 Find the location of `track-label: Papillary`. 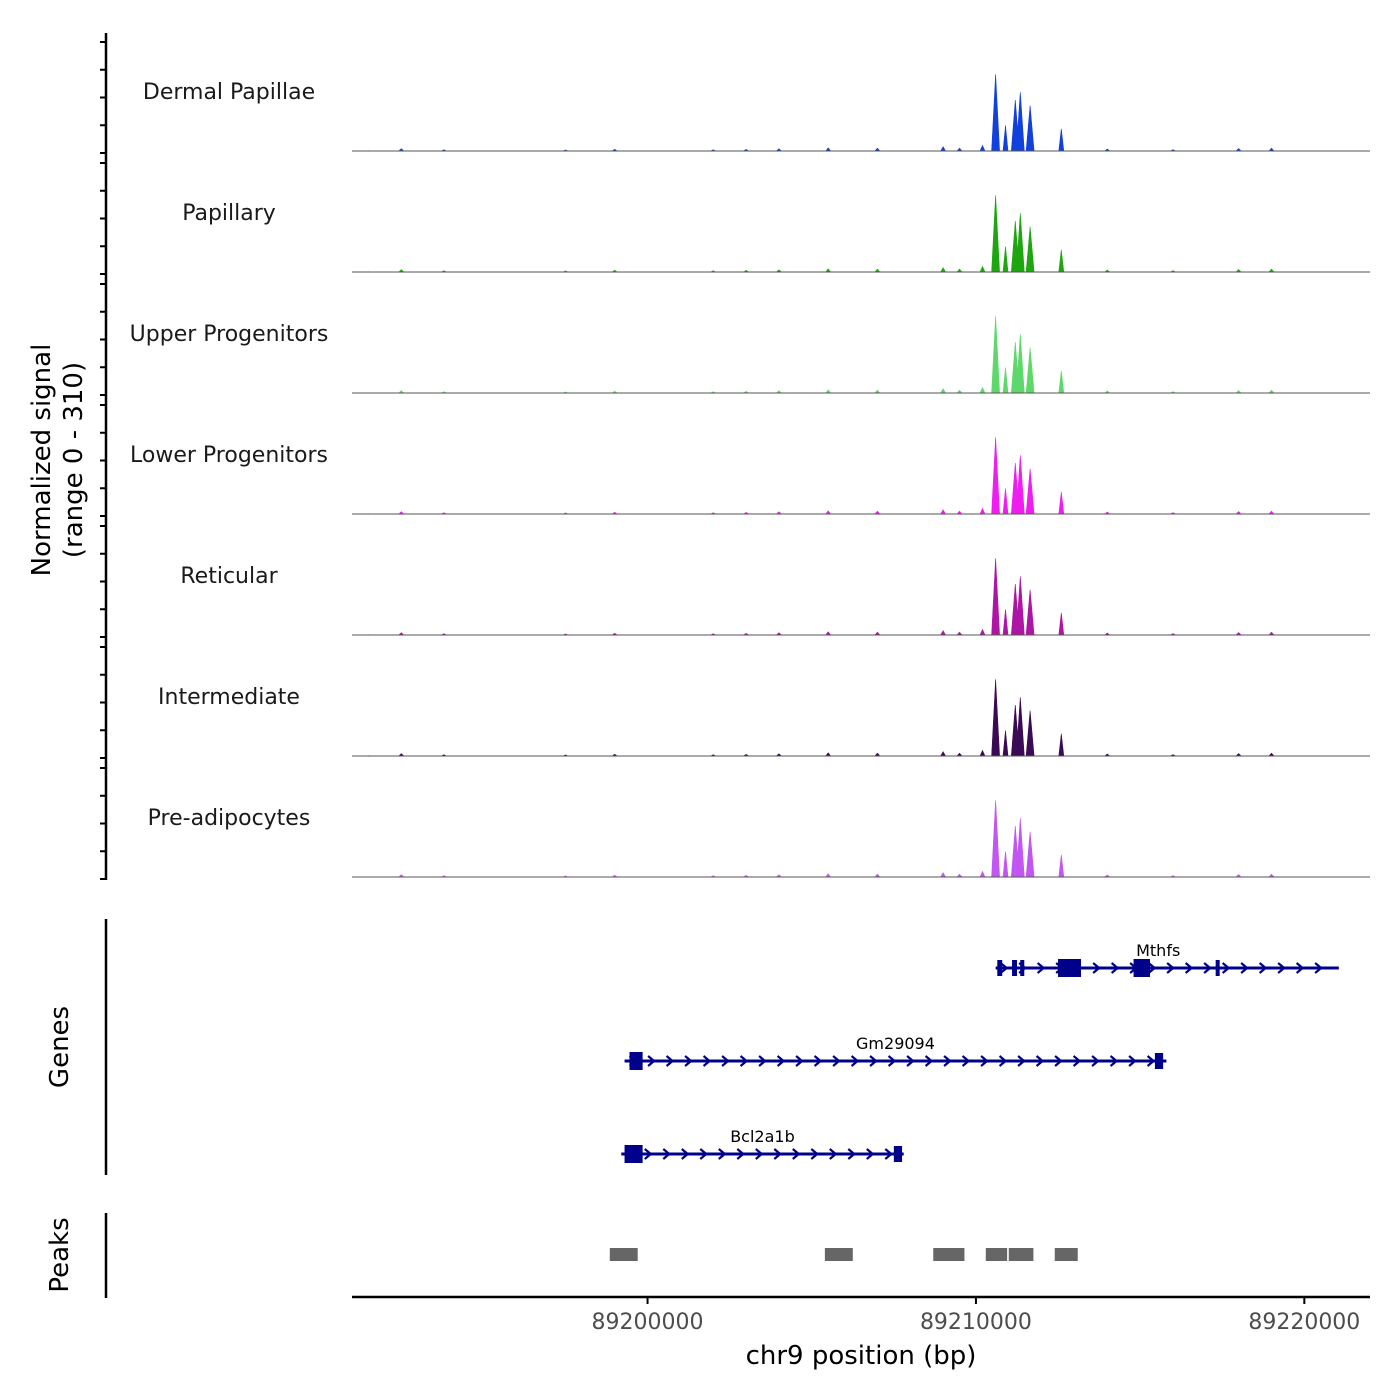

track-label: Papillary is located at coordinates (229, 213).